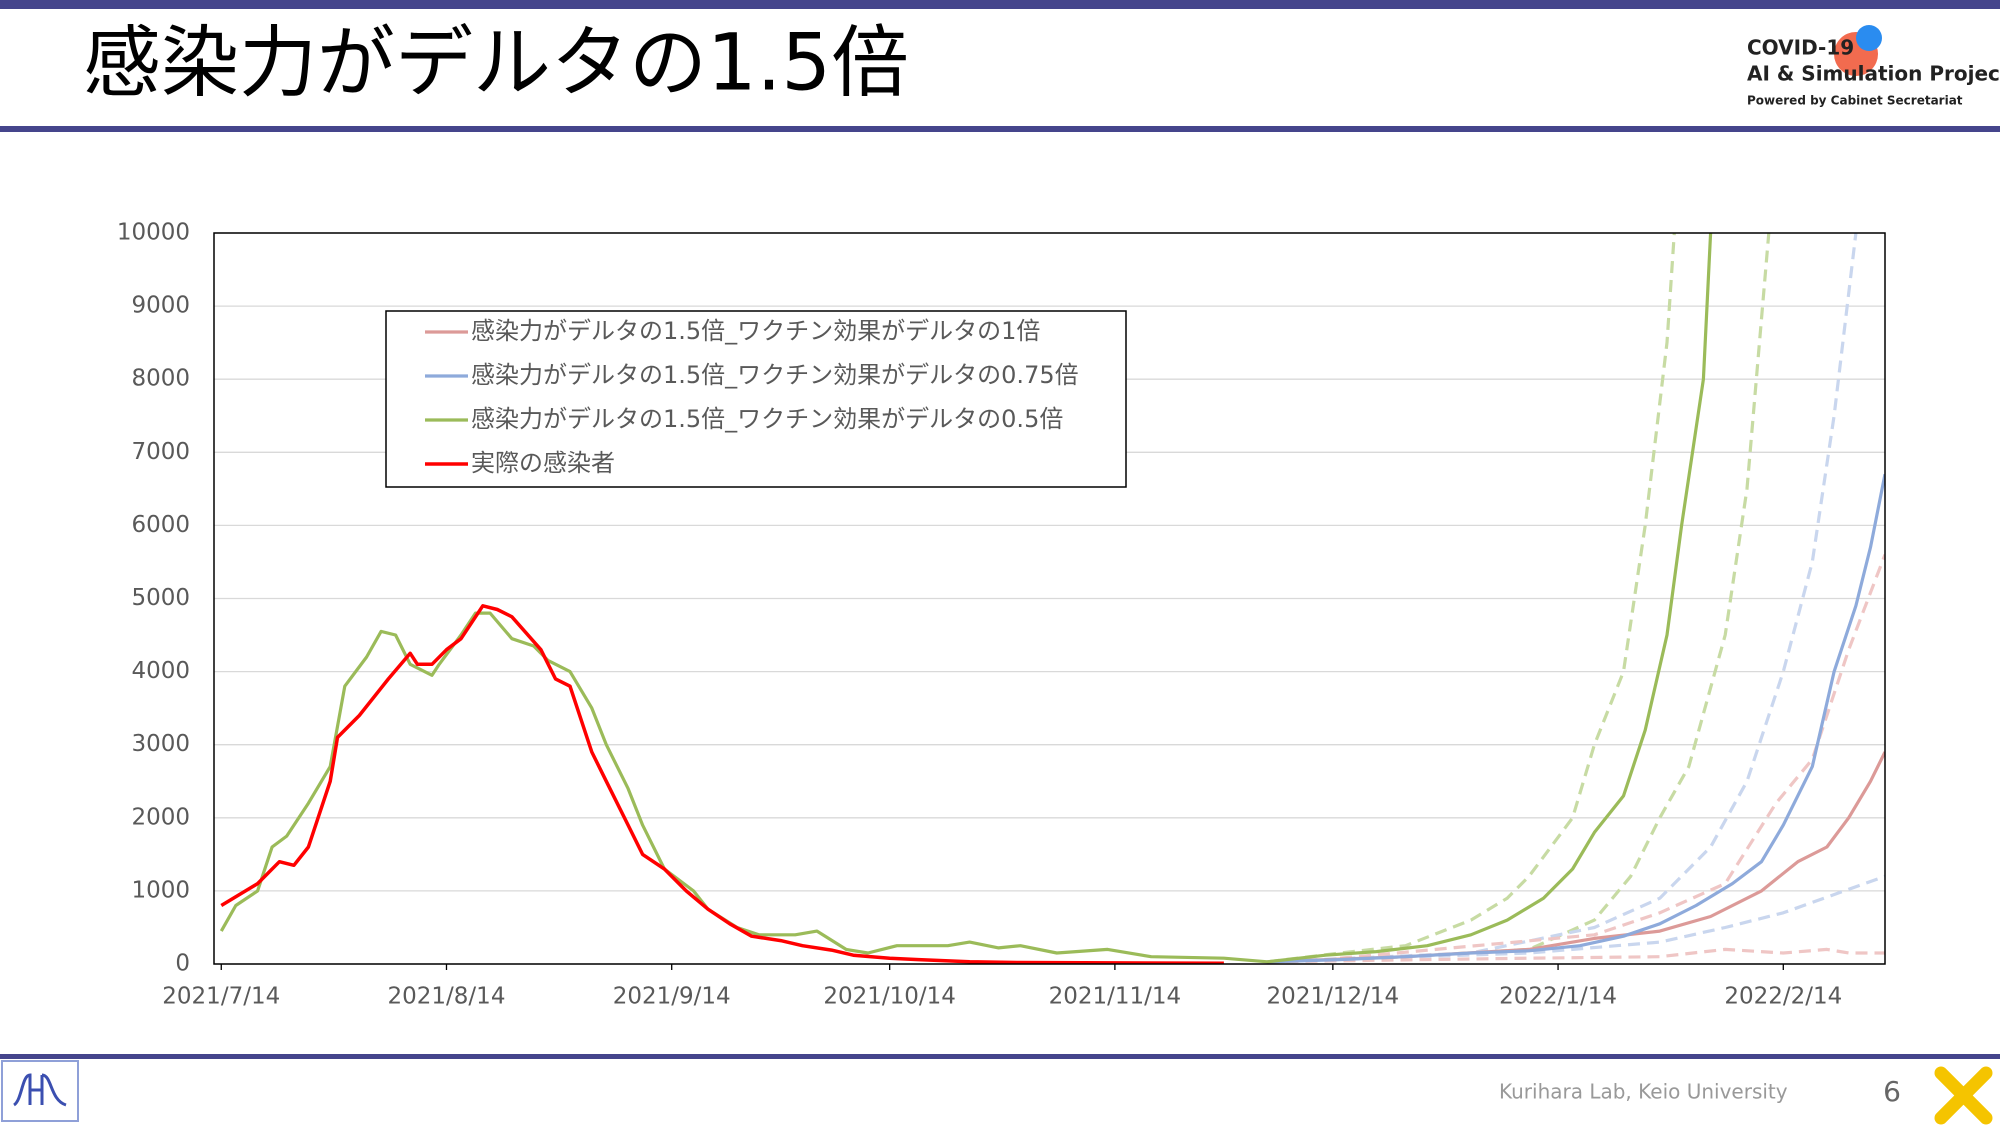  Describe the element at coordinates (1869, 38) in the screenshot. I see `logo-dot` at that location.